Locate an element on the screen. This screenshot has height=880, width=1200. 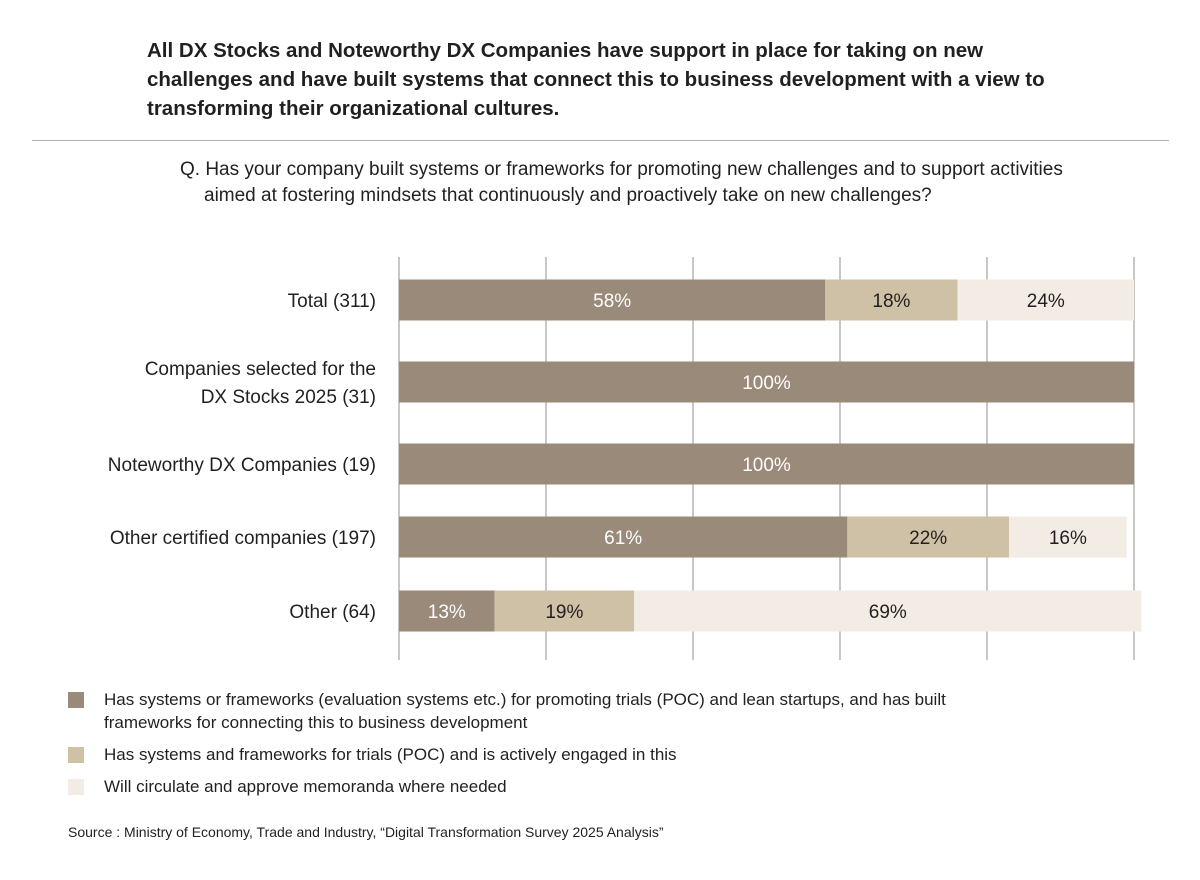
category-label: Other certified companies (197) is located at coordinates (243, 538).